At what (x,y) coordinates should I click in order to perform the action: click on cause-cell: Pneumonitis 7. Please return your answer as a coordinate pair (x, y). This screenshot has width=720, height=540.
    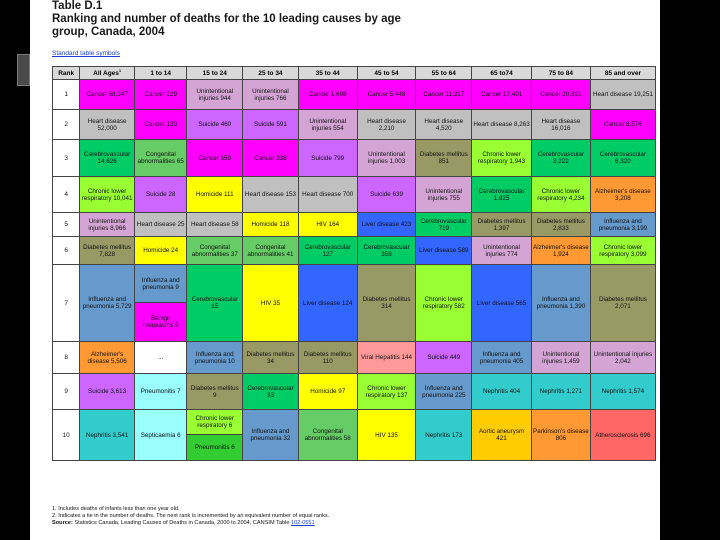
    Looking at the image, I should click on (160, 391).